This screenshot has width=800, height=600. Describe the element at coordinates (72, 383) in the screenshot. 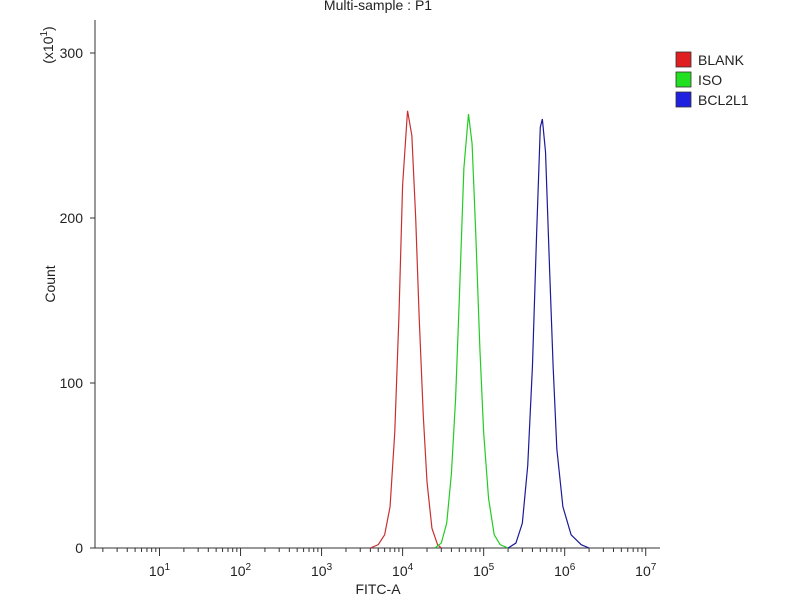

I see `y-tick-label: 100` at that location.